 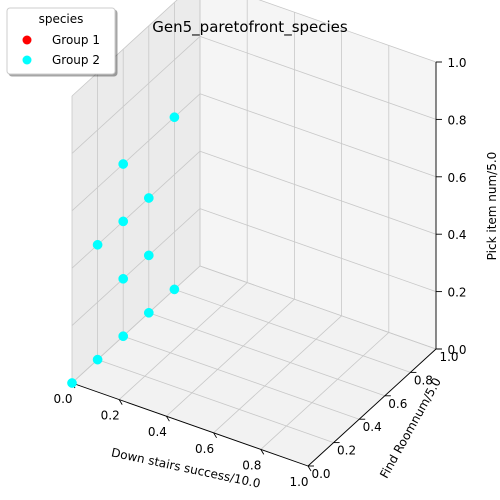 What do you see at coordinates (397, 404) in the screenshot?
I see `y-tick-label: 0.6` at bounding box center [397, 404].